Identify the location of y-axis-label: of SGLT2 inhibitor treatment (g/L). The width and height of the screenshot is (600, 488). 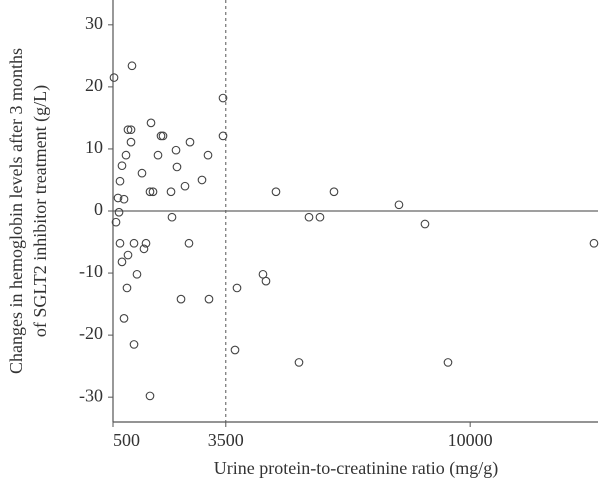
(40, 211).